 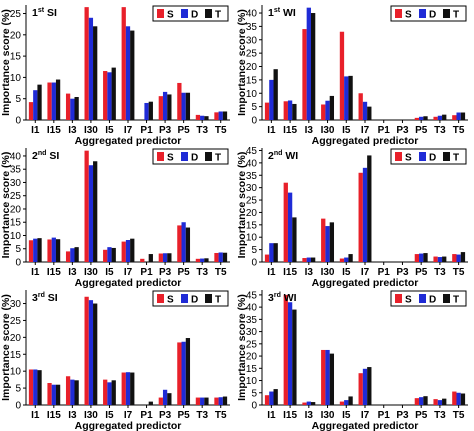 I want to click on bar-D-P5, so click(x=421, y=257).